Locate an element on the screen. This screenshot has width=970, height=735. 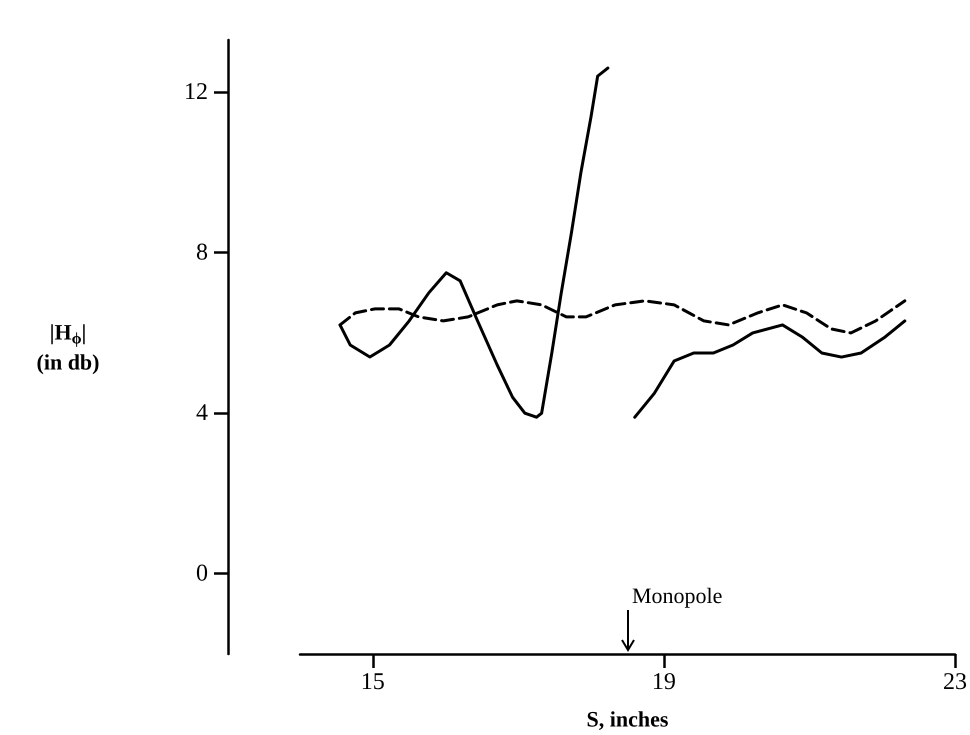
x-axis-title: S, inches is located at coordinates (627, 719).